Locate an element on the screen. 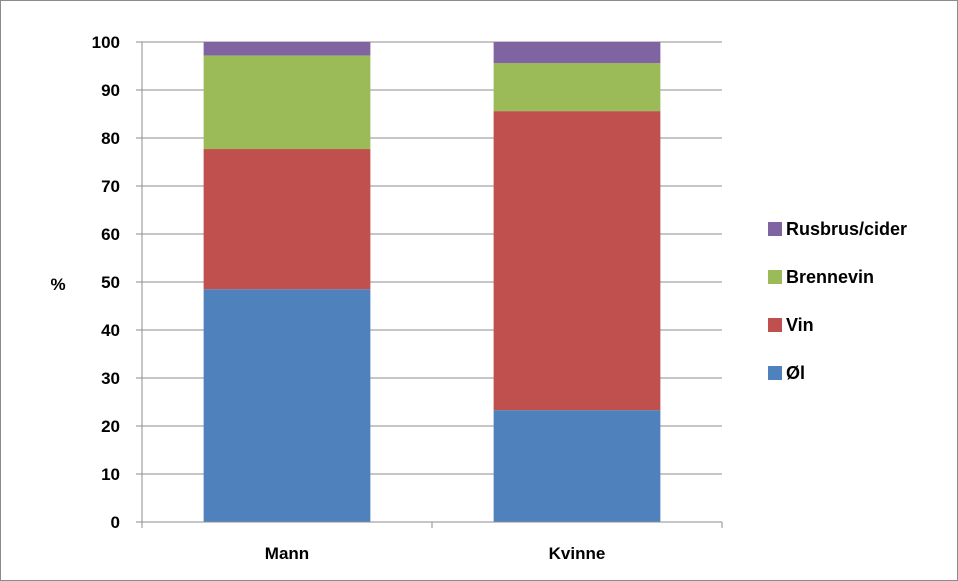 The height and width of the screenshot is (581, 958). y-tick-label: 10 is located at coordinates (110, 474).